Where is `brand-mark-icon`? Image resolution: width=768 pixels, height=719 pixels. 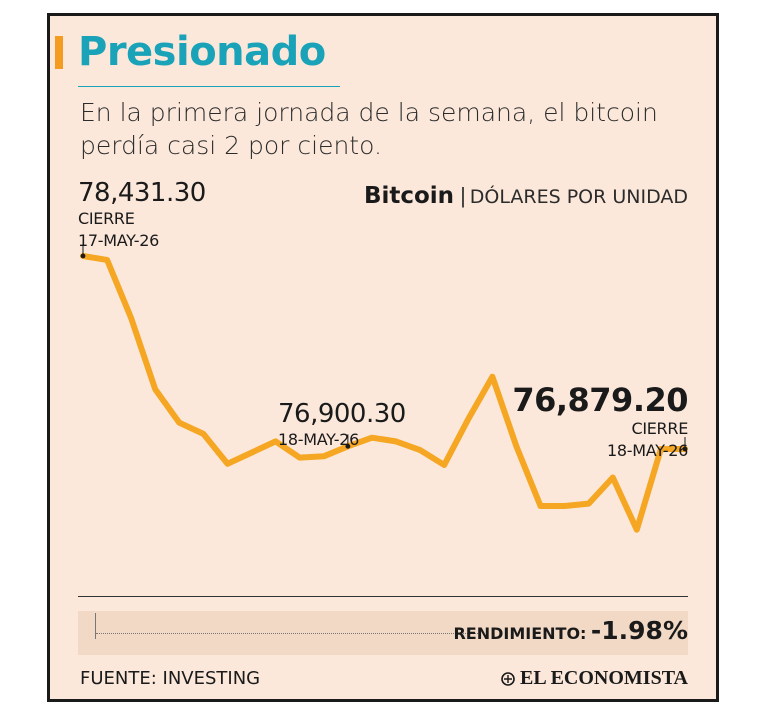 brand-mark-icon is located at coordinates (508, 678).